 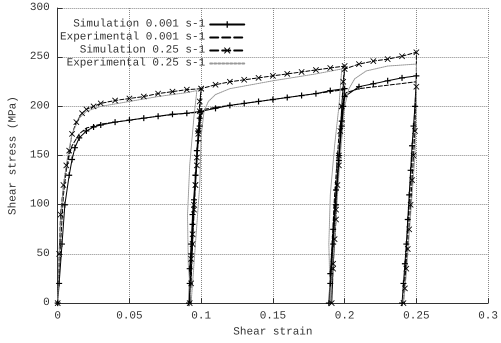 I want to click on legend-label: Simulation 0.25 s-1, so click(x=143, y=50).